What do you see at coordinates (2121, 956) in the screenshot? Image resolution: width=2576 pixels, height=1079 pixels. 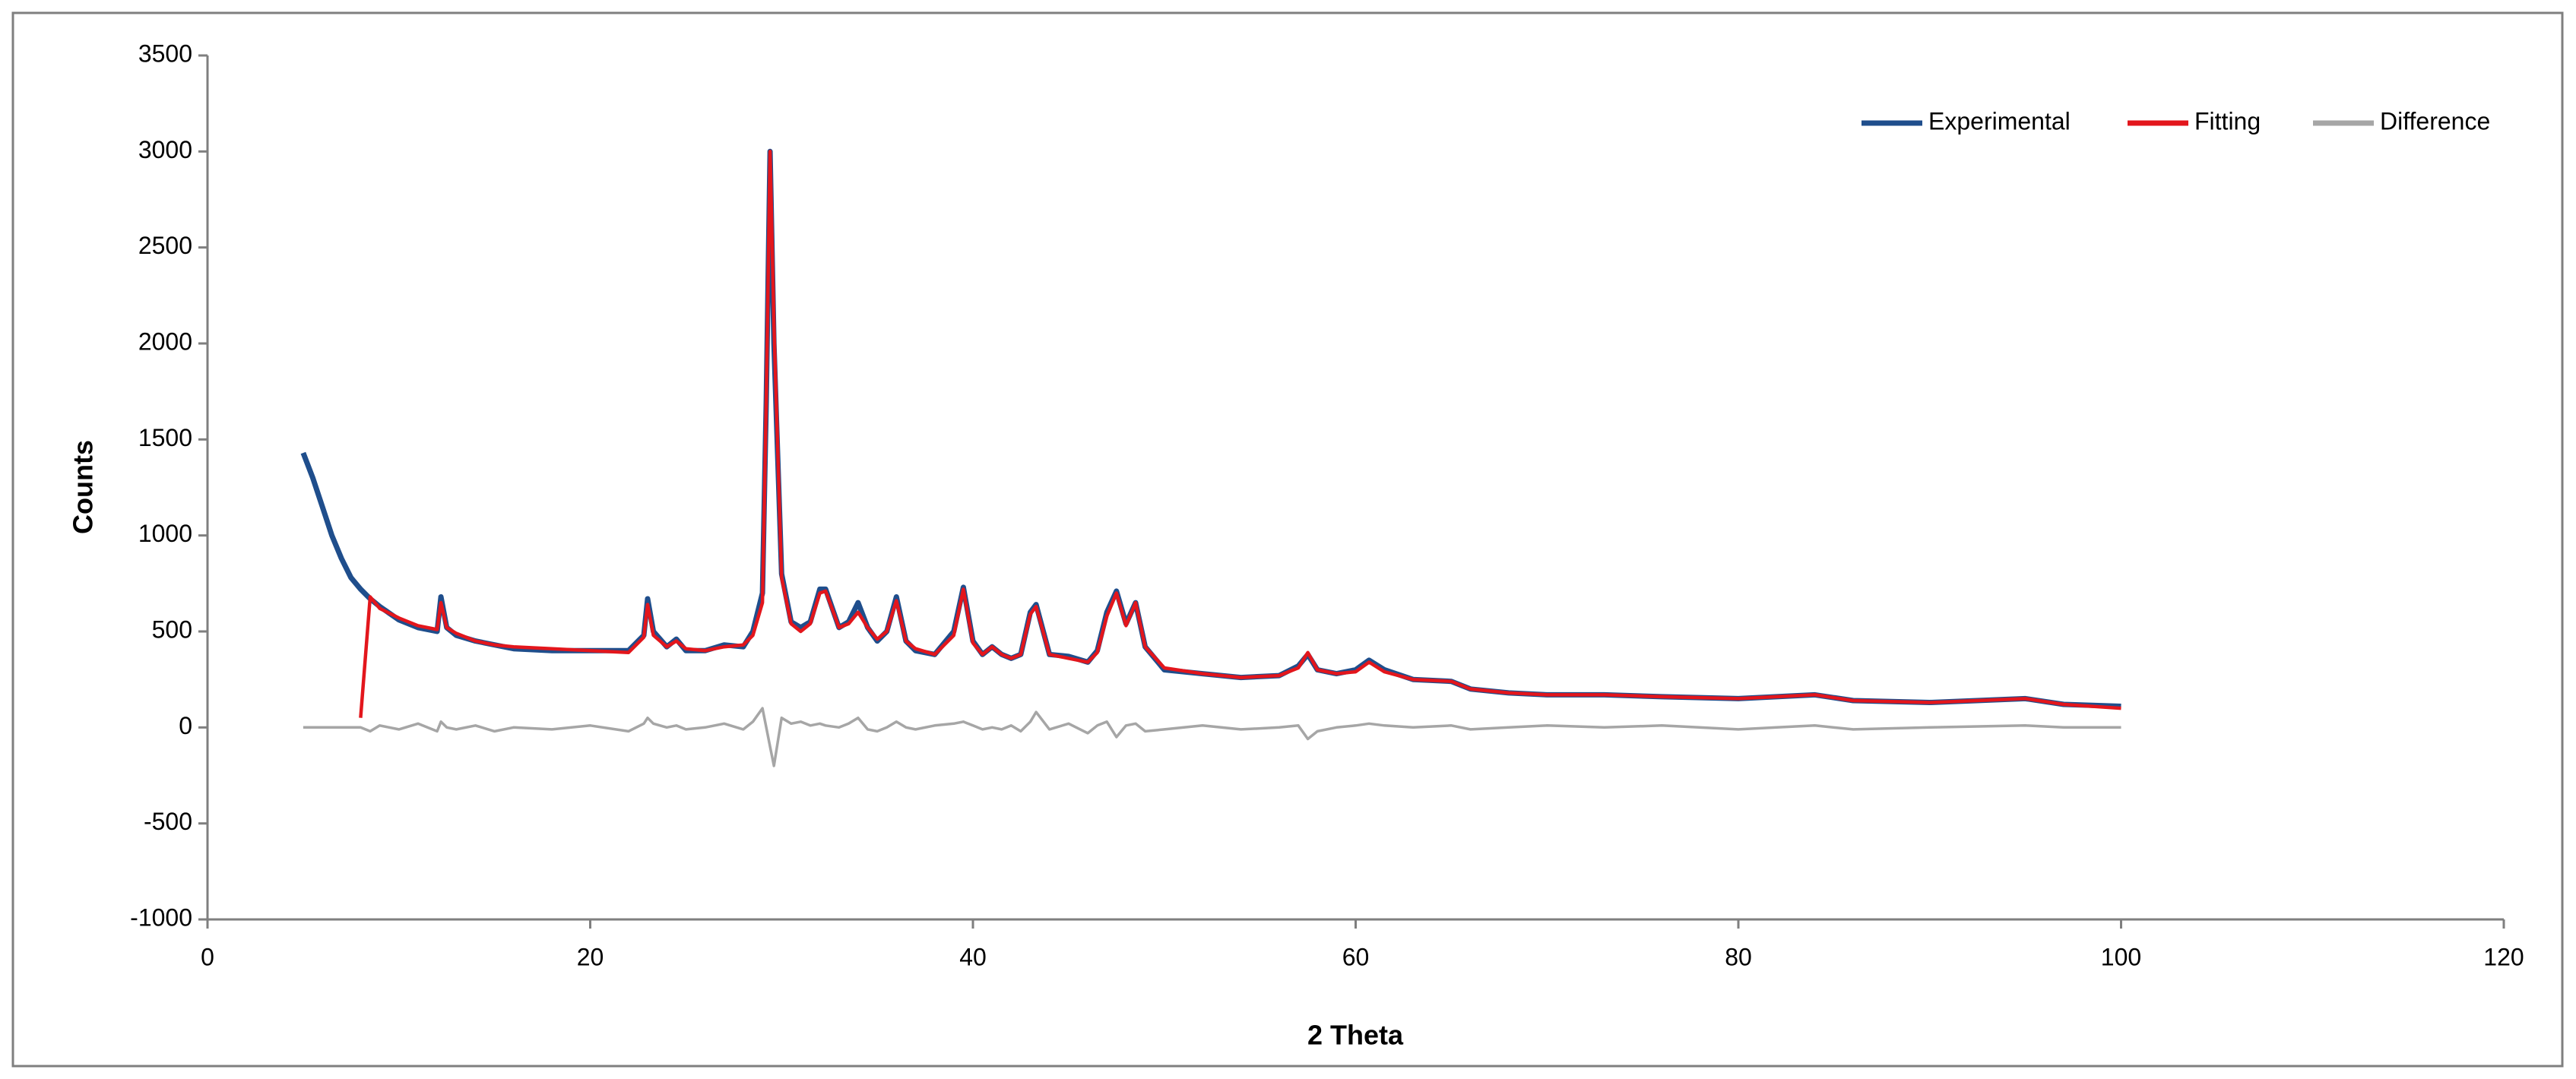 I see `x-tick-label: 100` at bounding box center [2121, 956].